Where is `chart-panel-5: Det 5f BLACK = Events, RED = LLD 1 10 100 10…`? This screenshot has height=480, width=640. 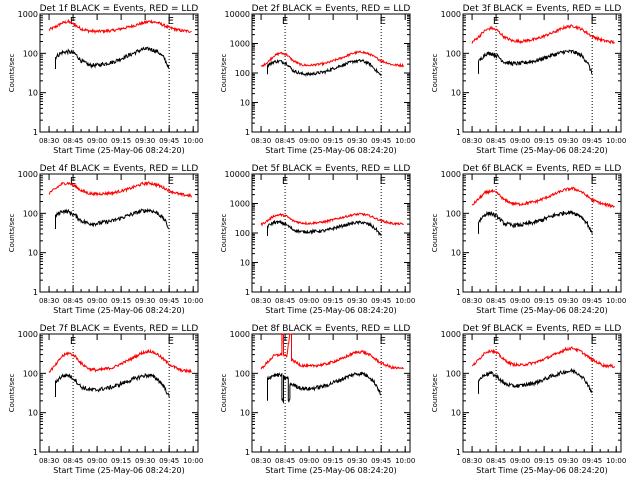
chart-panel-5: Det 5f BLACK = Events, RED = LLD 1 10 100 10… is located at coordinates (317, 239).